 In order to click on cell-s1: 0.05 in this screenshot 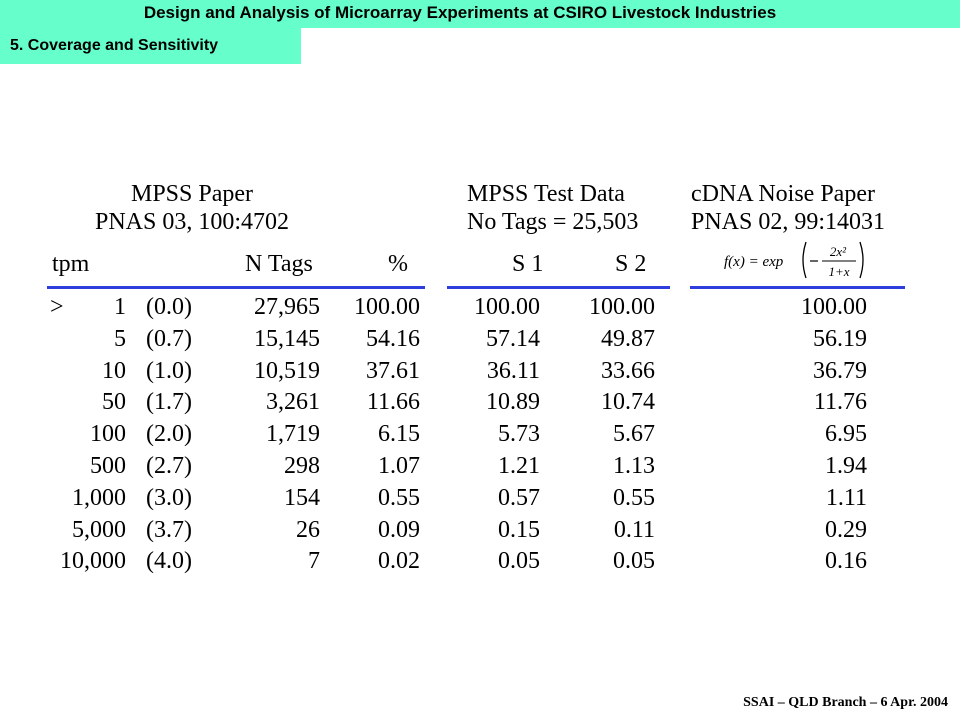, I will do `click(519, 561)`.